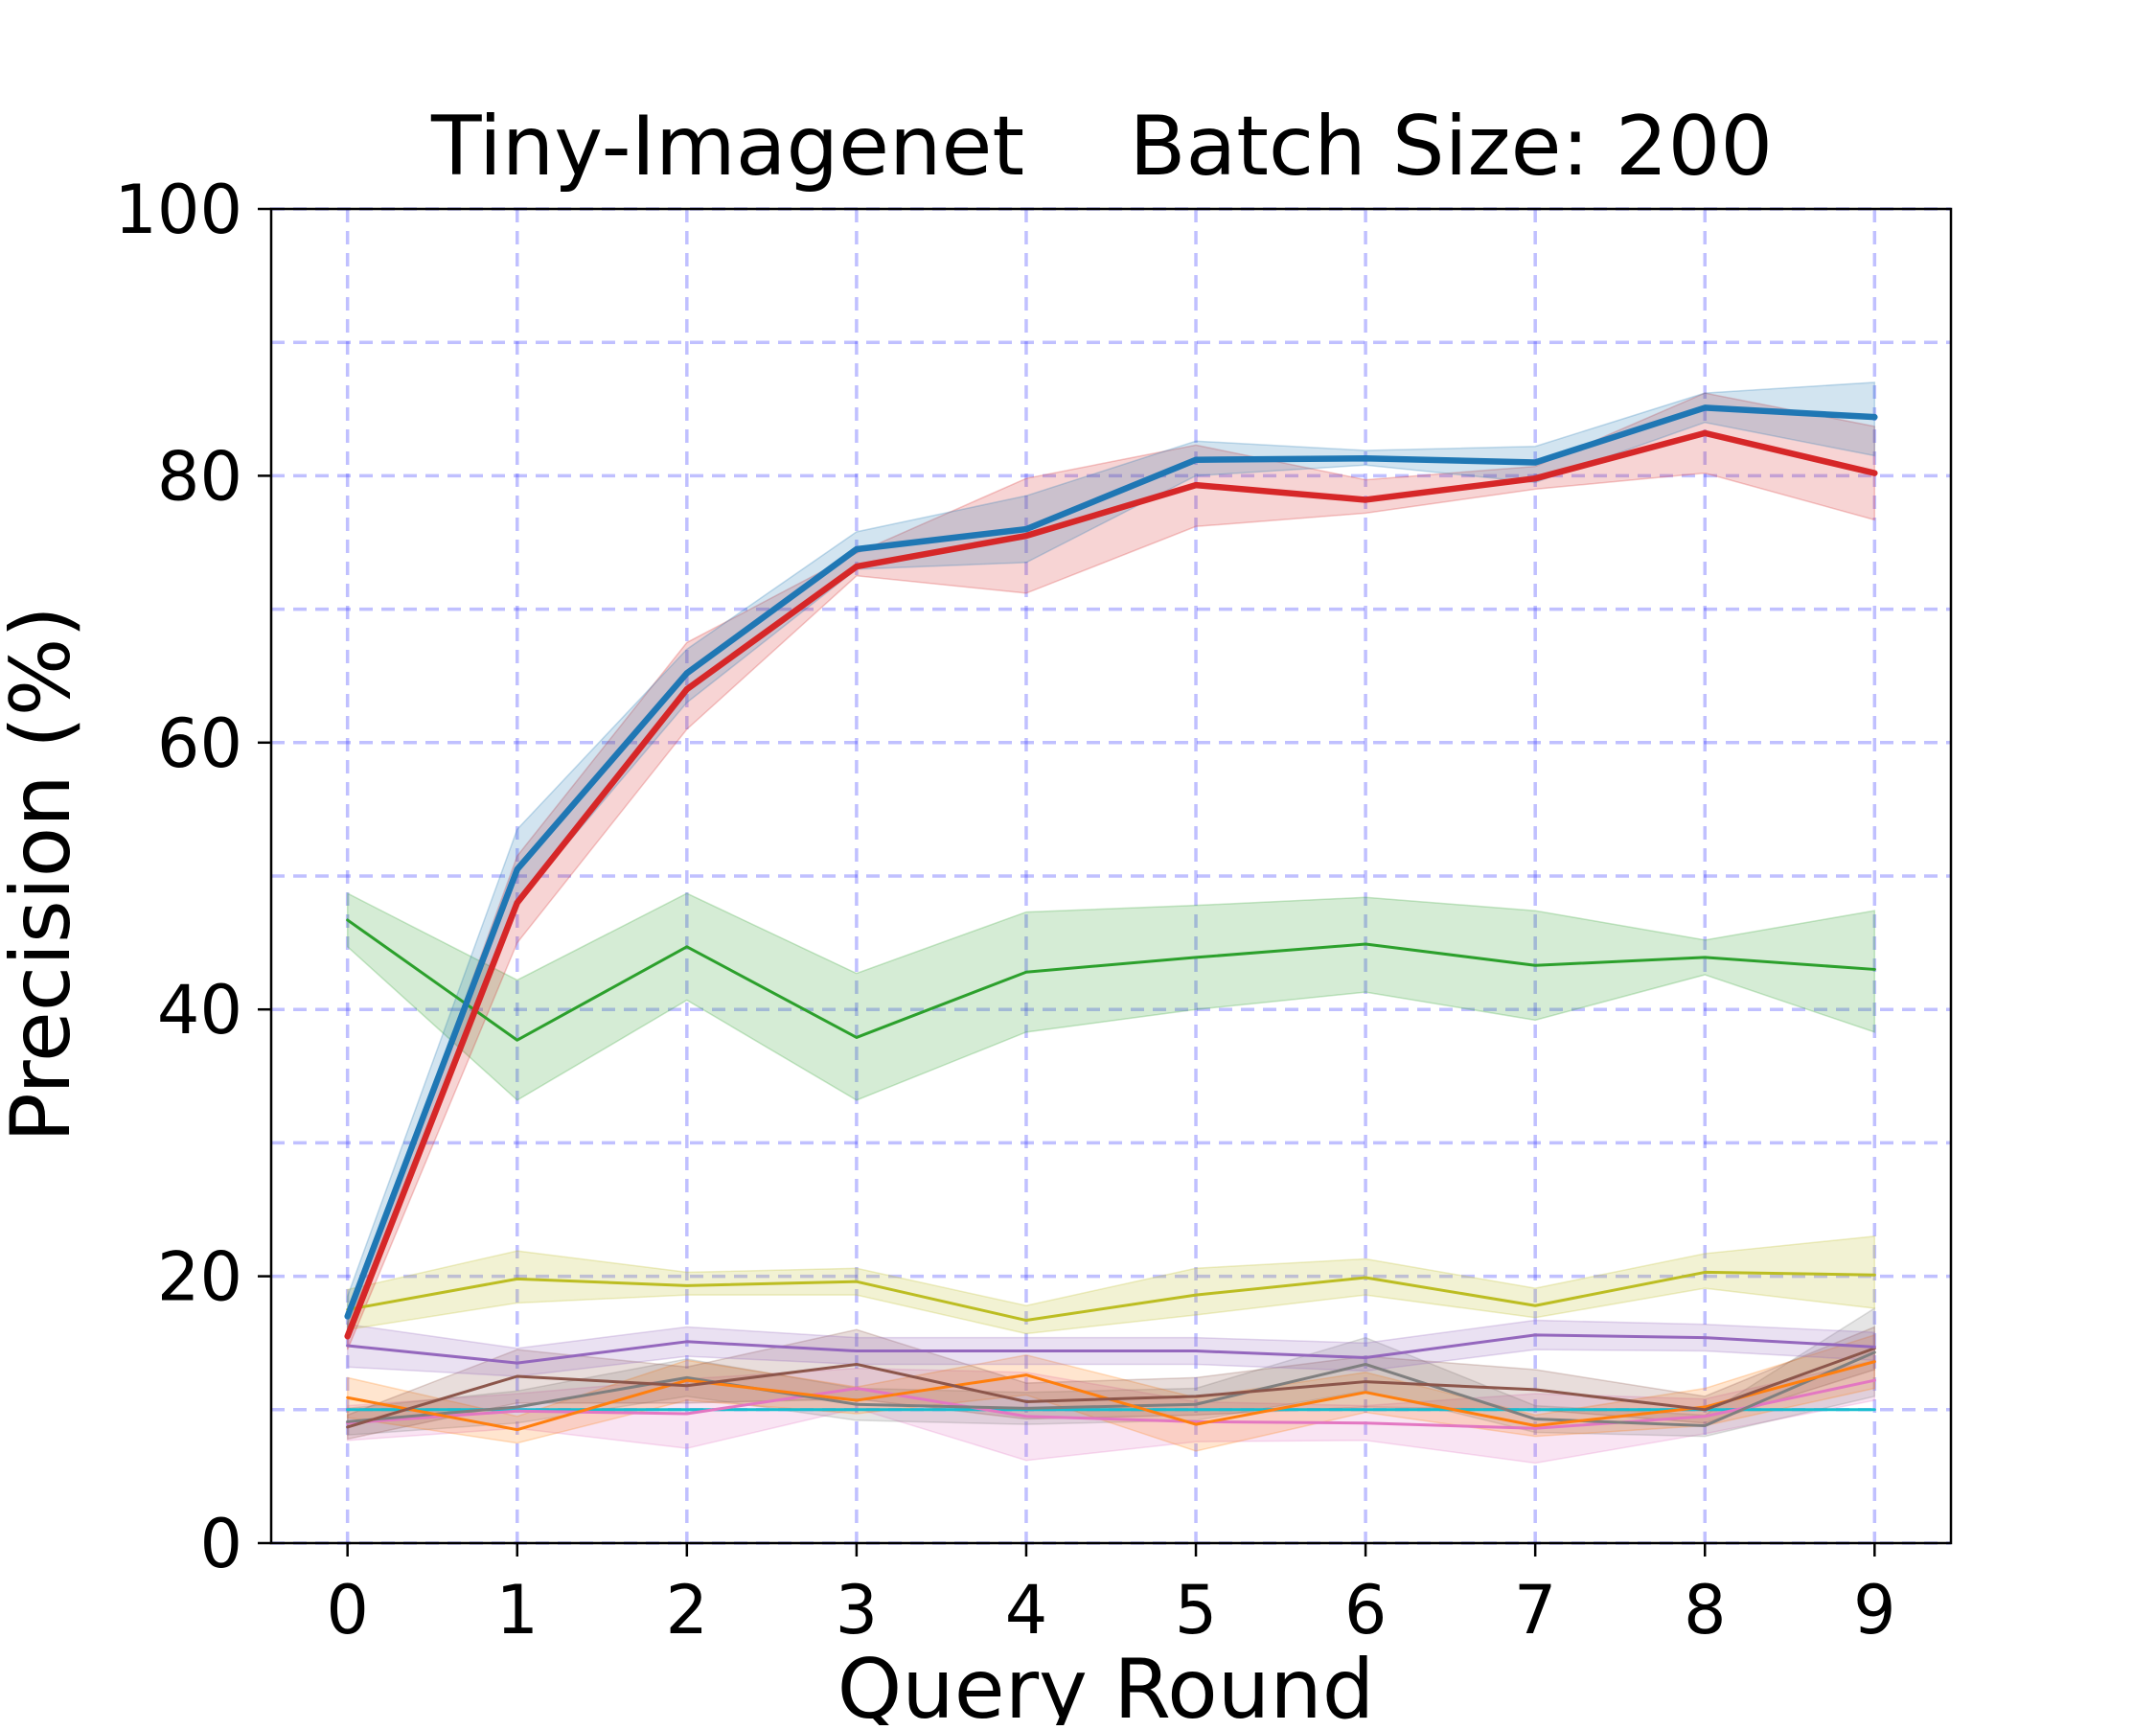  Describe the element at coordinates (1111, 1349) in the screenshot. I see `series-4-line` at that location.